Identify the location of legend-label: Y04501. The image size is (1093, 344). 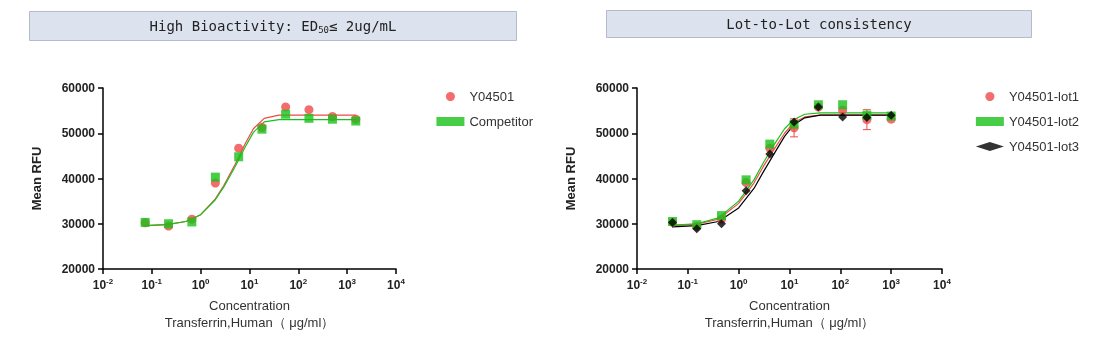
(492, 96).